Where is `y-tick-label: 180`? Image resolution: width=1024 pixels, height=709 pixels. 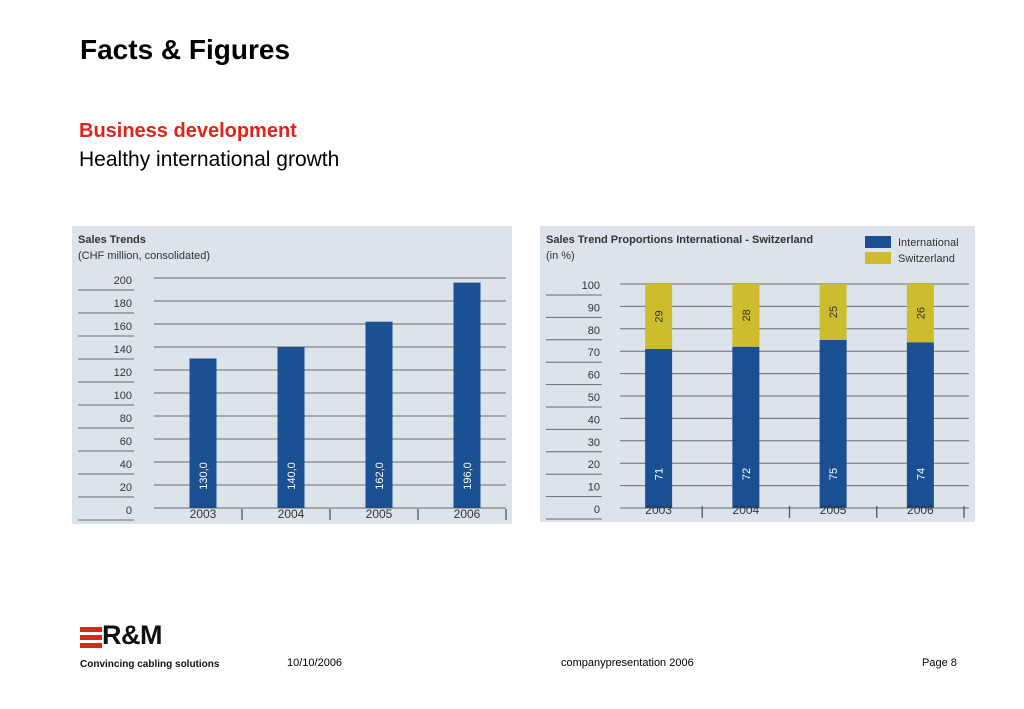 y-tick-label: 180 is located at coordinates (123, 304).